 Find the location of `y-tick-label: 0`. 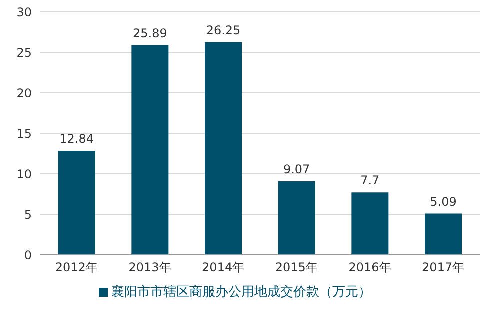

y-tick-label: 0 is located at coordinates (28, 255).